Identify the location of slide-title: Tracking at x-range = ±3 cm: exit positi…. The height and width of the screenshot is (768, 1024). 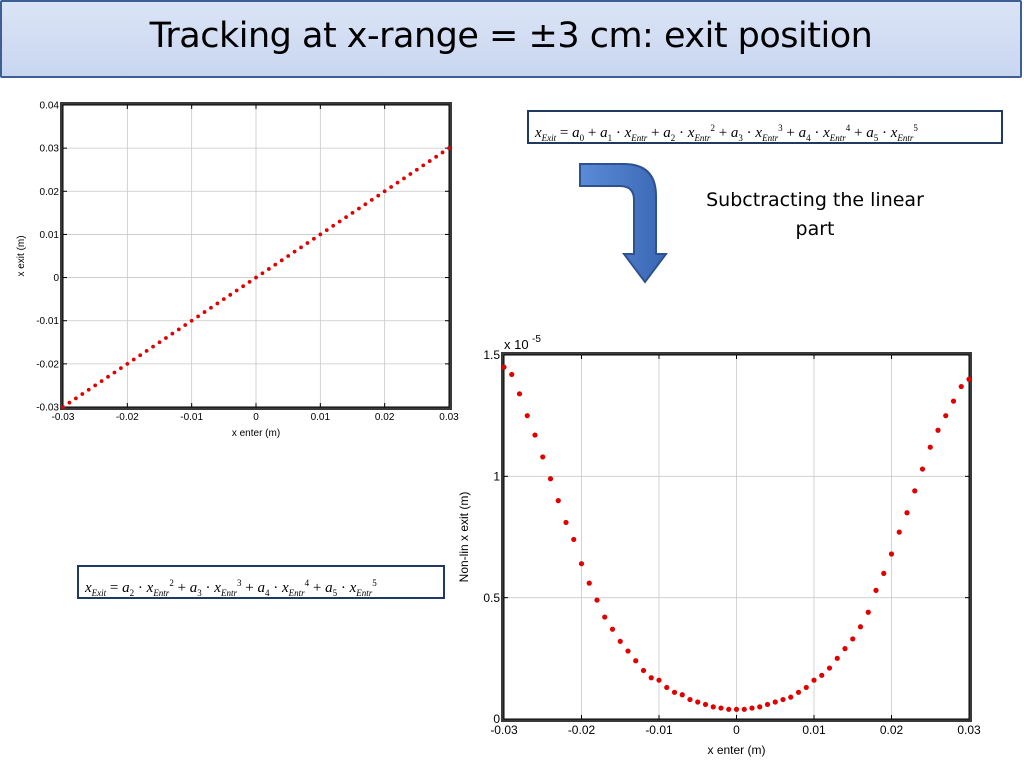
(511, 36).